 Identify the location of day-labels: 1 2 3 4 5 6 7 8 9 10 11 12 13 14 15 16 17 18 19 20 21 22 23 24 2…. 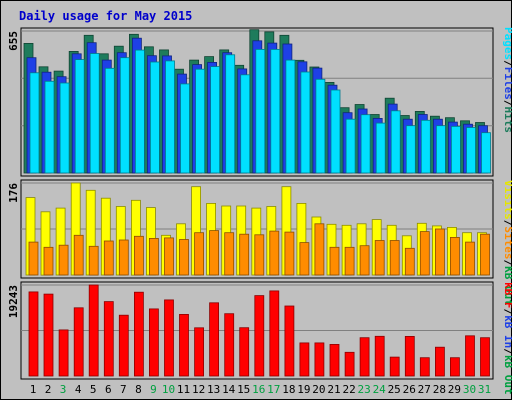
(260, 389).